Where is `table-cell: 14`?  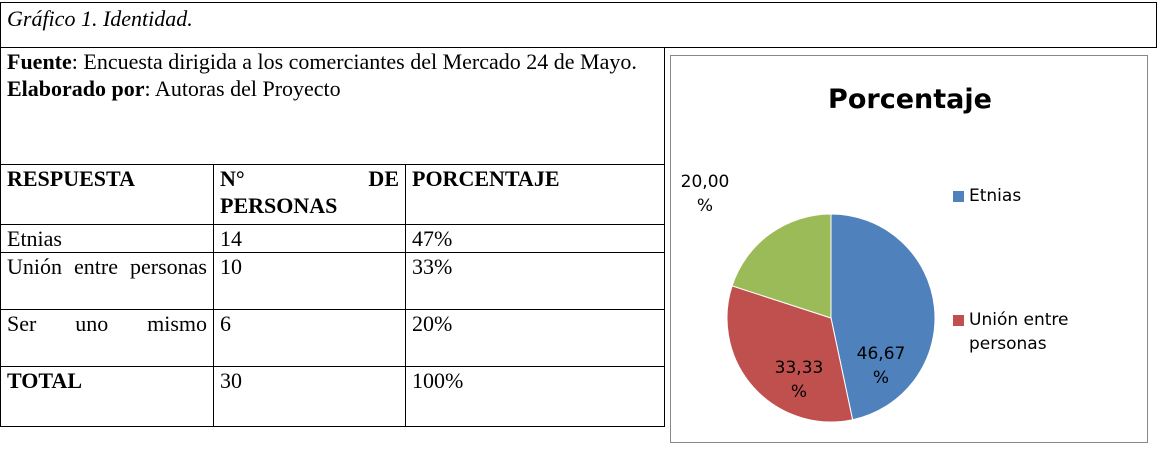
table-cell: 14 is located at coordinates (309, 238).